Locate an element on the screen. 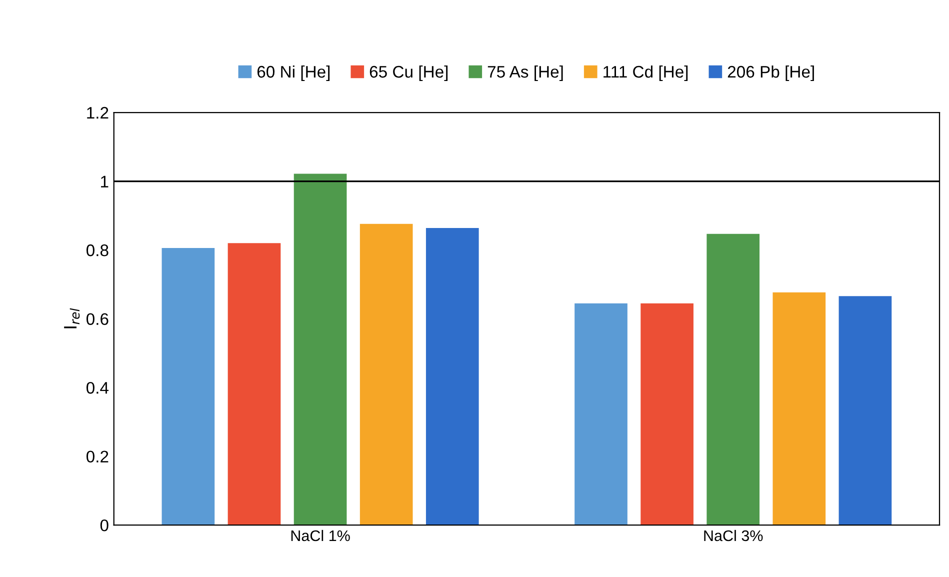 The image size is (949, 577). legend-label: 206 Pb [He] is located at coordinates (771, 73).